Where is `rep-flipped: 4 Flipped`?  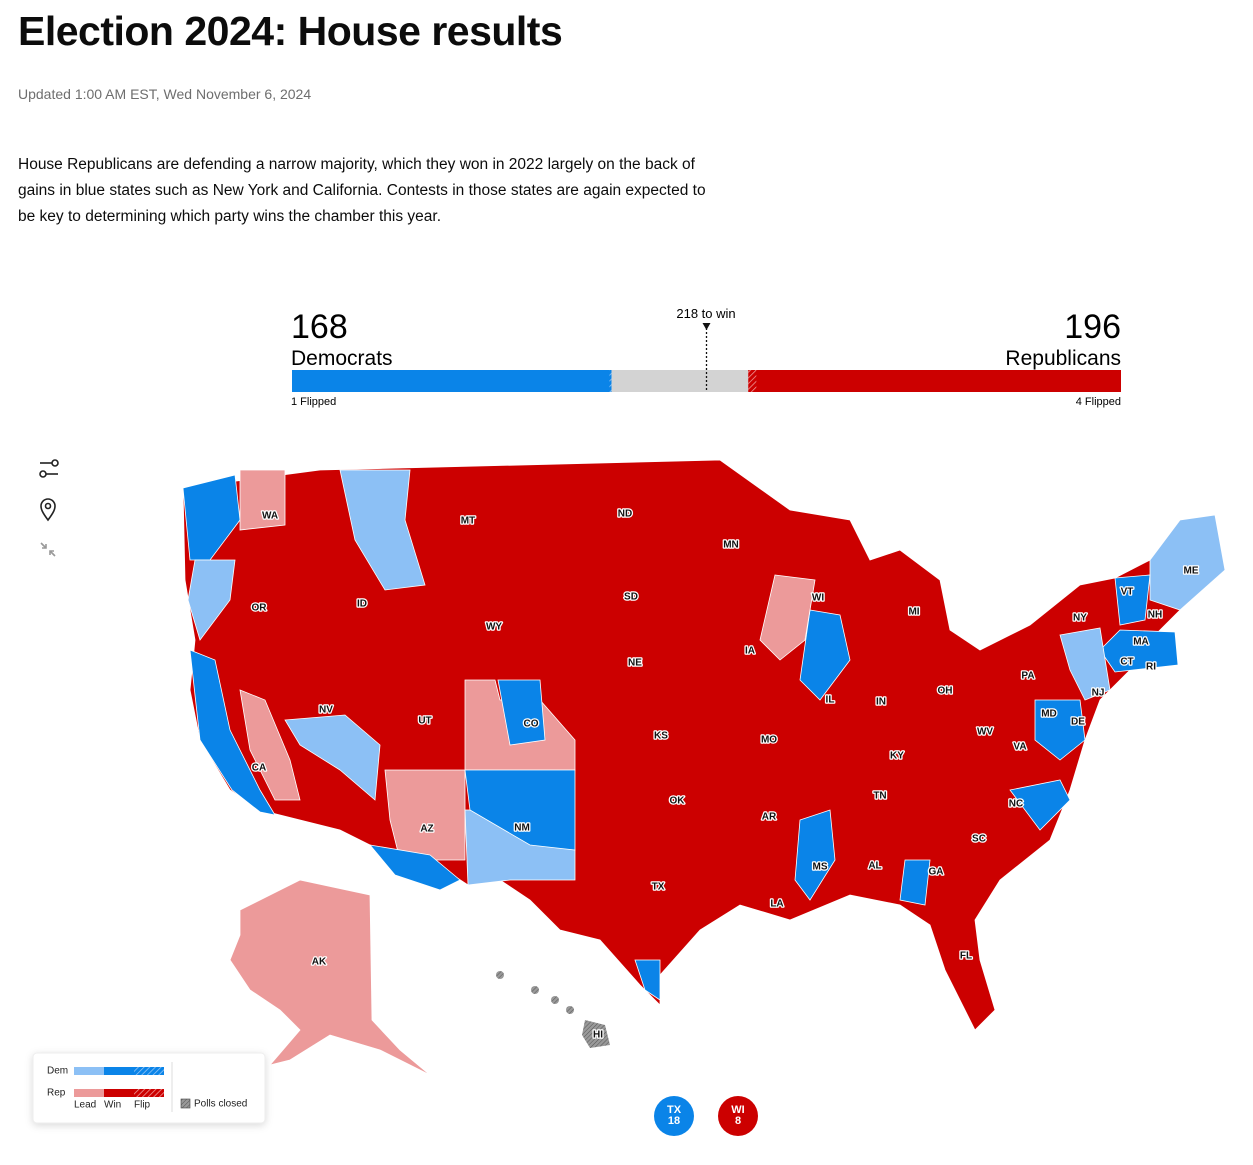 rep-flipped: 4 Flipped is located at coordinates (1098, 402).